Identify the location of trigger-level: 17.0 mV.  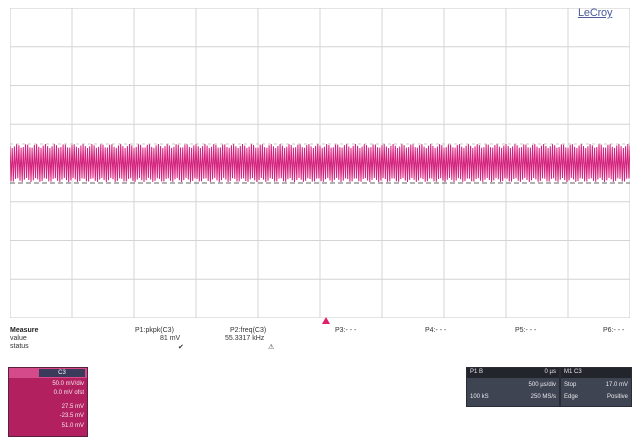
(616, 385).